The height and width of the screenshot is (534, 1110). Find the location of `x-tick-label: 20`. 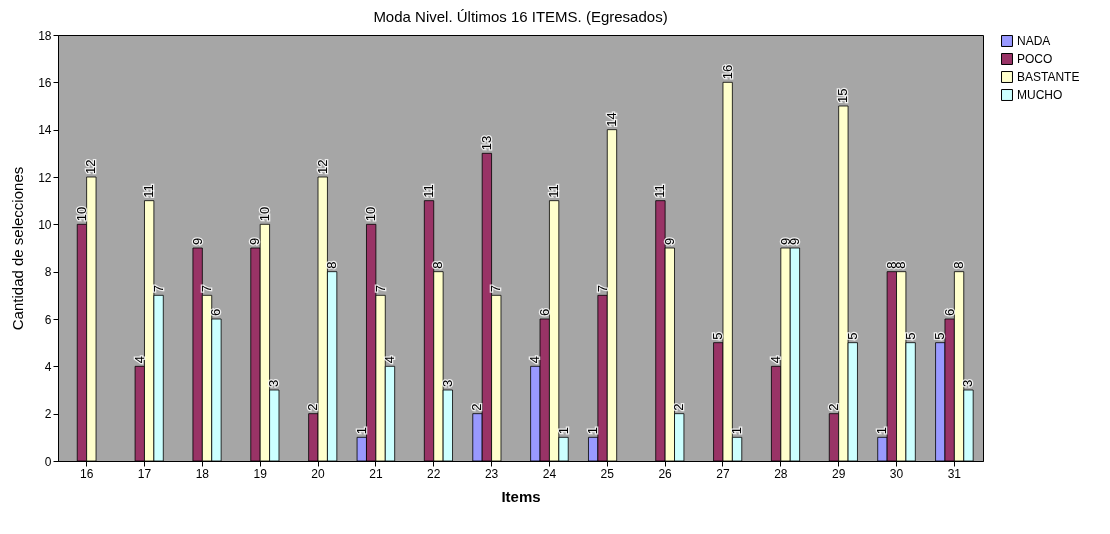

x-tick-label: 20 is located at coordinates (318, 473).